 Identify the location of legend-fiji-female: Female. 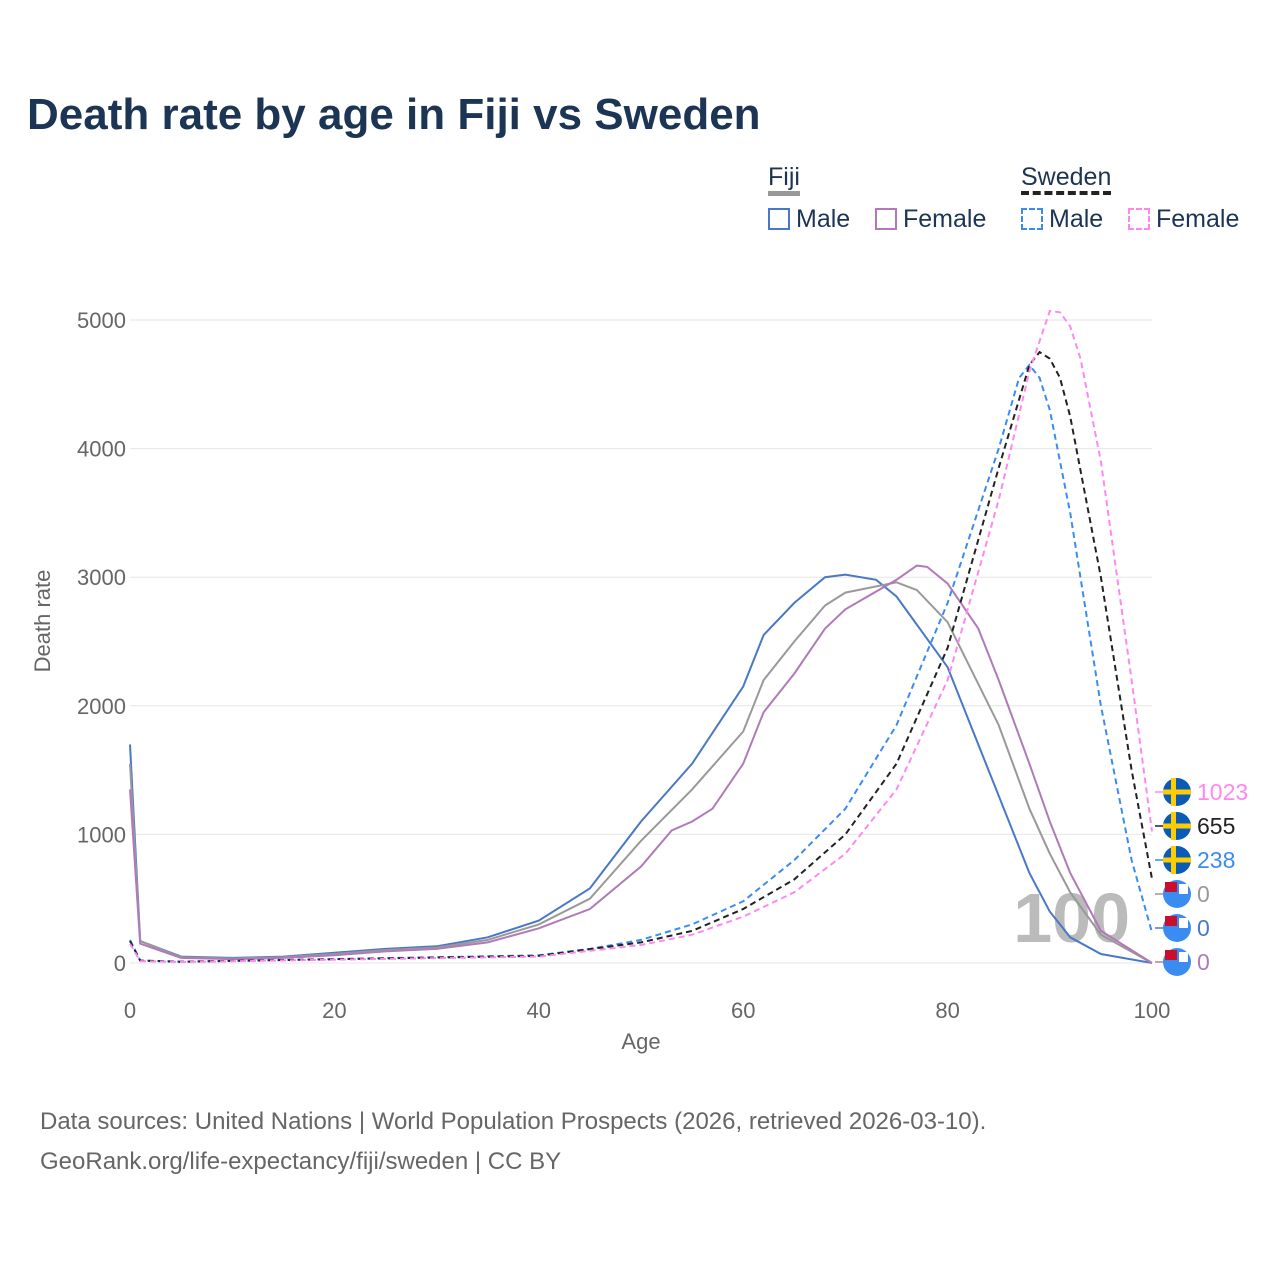
(930, 219).